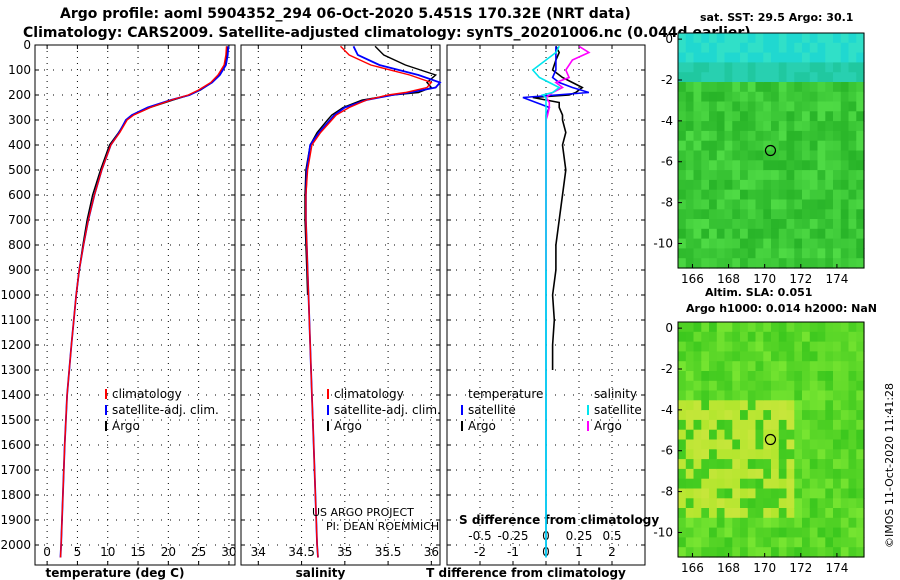 Image resolution: width=900 pixels, height=580 pixels. What do you see at coordinates (667, 162) in the screenshot?
I see `map-y-tick-label: -6` at bounding box center [667, 162].